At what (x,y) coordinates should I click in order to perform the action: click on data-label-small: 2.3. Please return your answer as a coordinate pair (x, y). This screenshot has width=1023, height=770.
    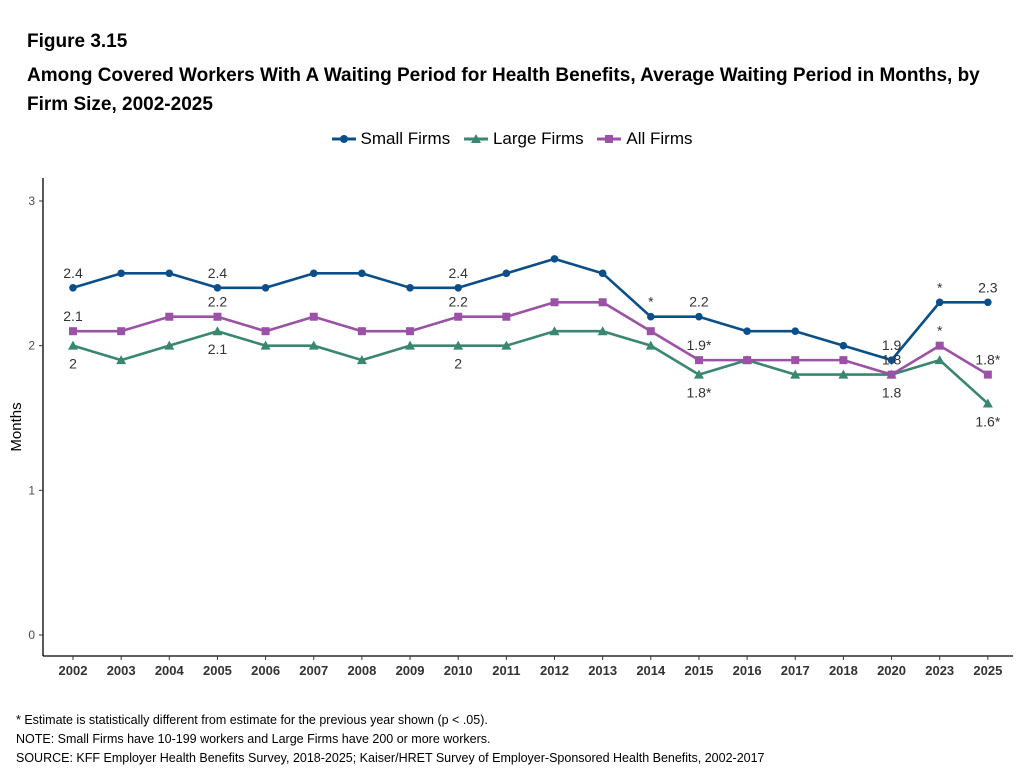
    Looking at the image, I should click on (988, 287).